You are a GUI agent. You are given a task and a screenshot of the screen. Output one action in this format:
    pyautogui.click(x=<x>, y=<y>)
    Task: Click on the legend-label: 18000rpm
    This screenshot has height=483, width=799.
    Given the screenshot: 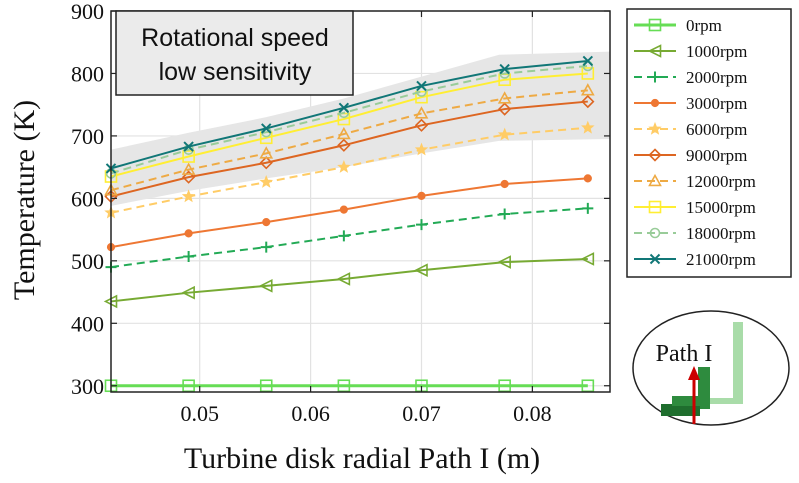 What is the action you would take?
    pyautogui.click(x=721, y=233)
    